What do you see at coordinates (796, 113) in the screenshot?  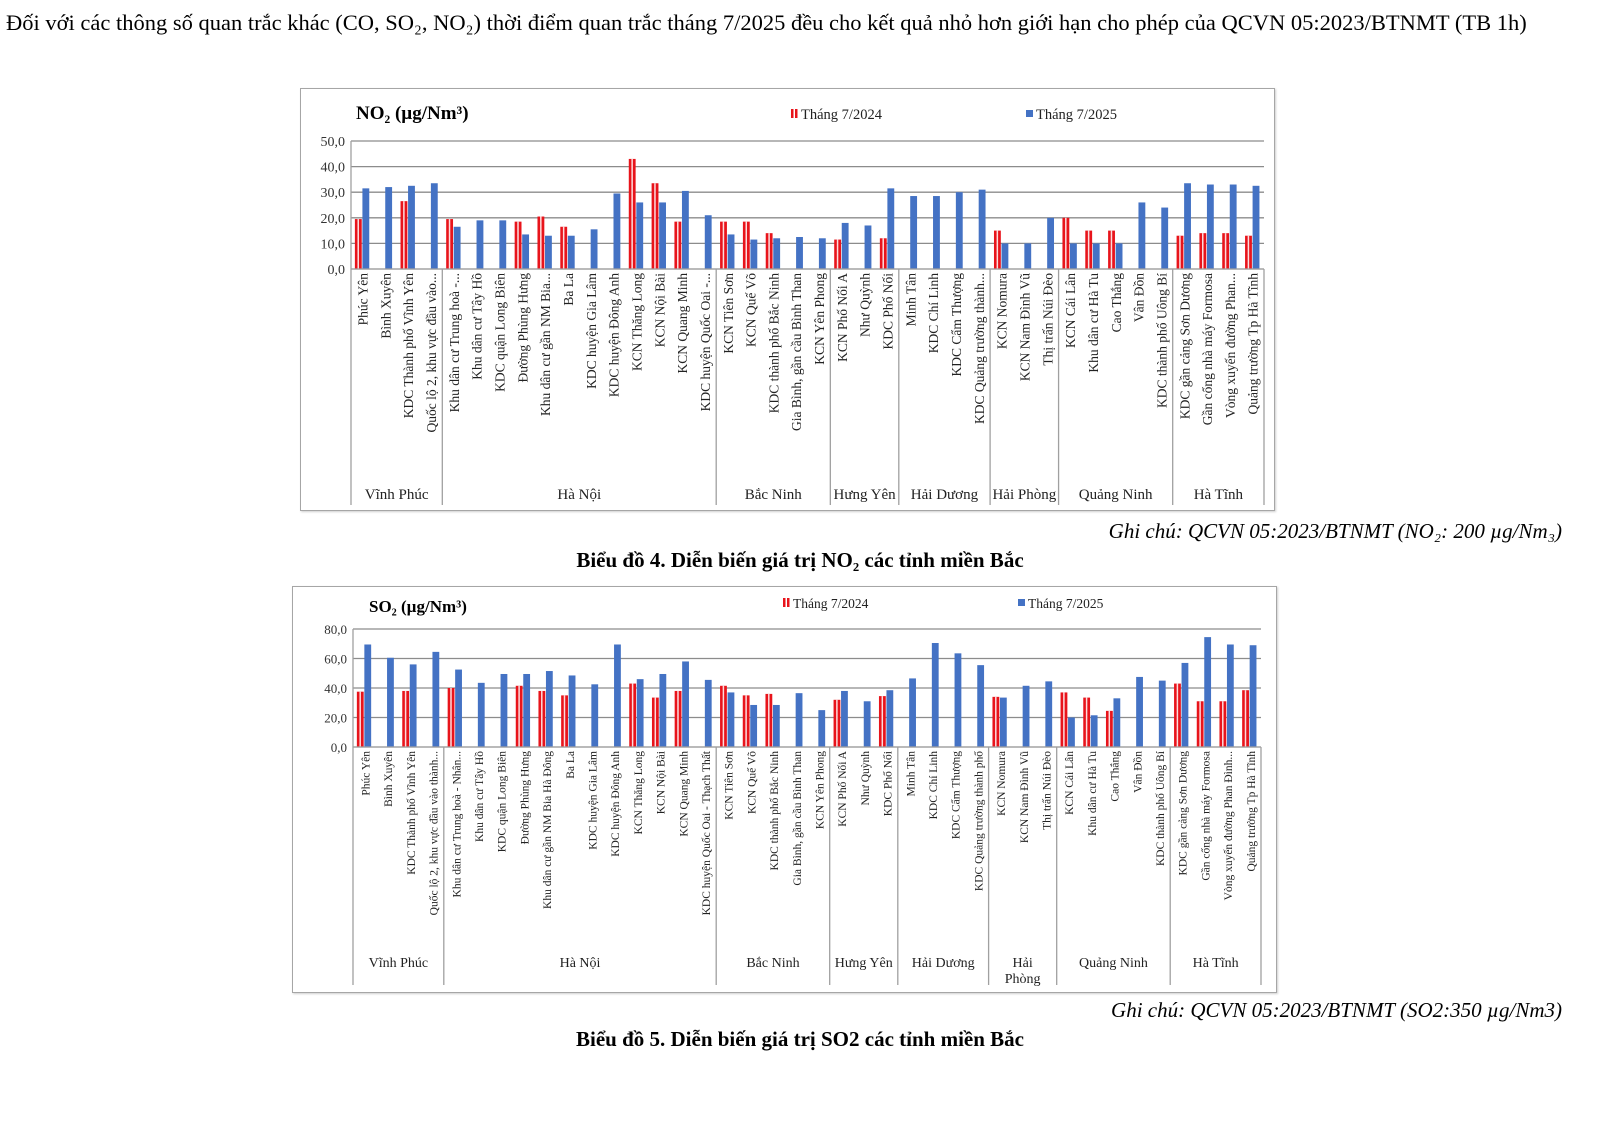 I see `legend-swatch-2024b` at bounding box center [796, 113].